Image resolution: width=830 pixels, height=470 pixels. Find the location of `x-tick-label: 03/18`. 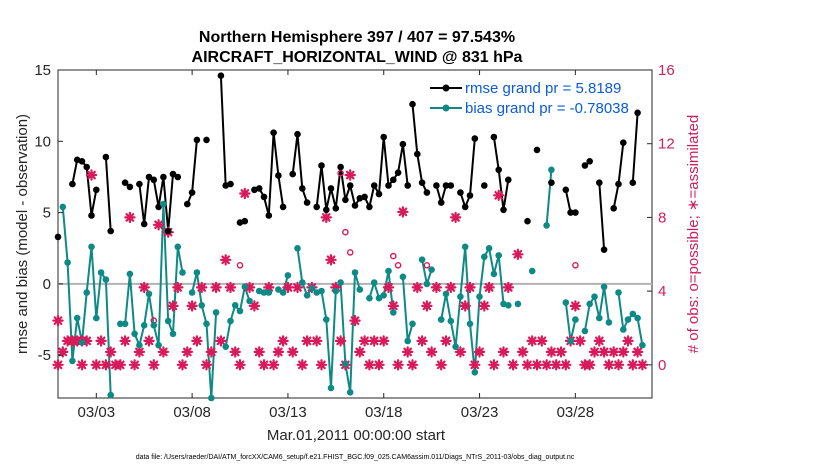

x-tick-label: 03/18 is located at coordinates (384, 412).